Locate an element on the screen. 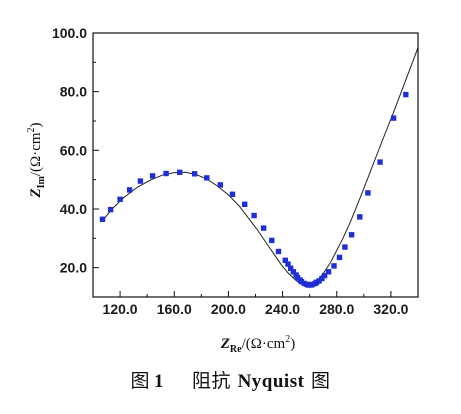 This screenshot has width=461, height=414. y-axis-ticks: 20.0 40.0 60.0 80.0 100.0 is located at coordinates (75, 161).